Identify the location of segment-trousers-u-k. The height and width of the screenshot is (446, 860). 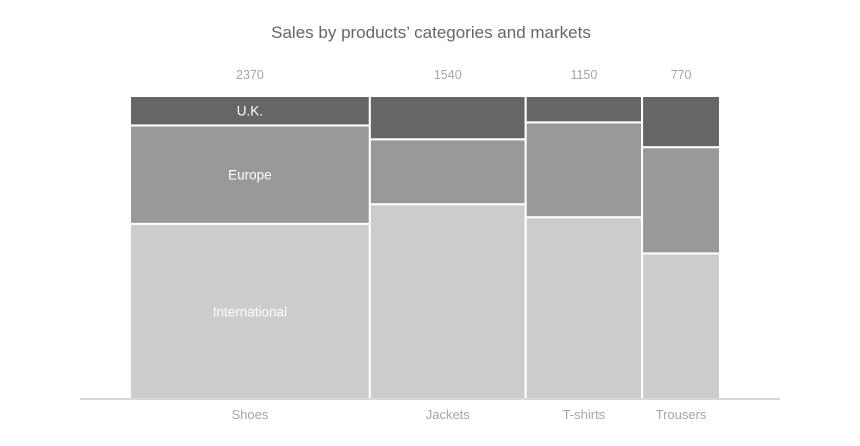
(681, 122).